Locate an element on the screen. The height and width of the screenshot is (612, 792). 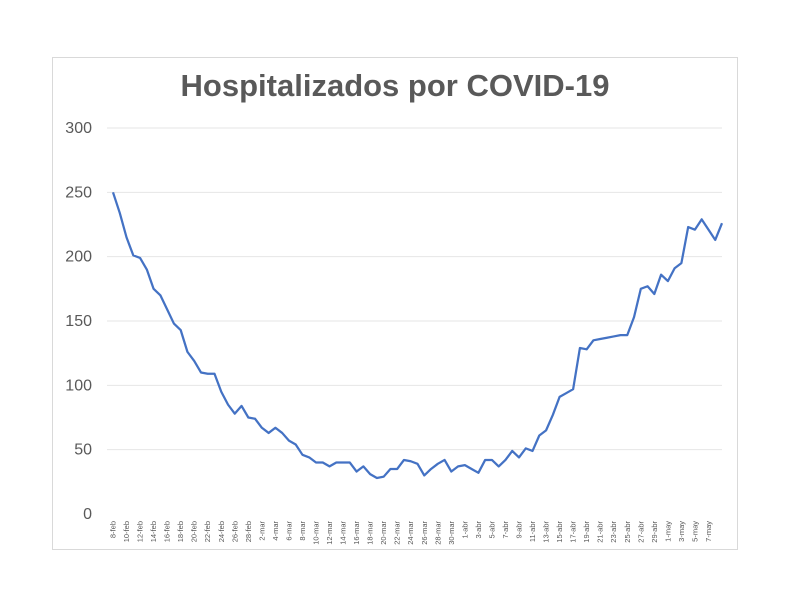
x-tick-label: 22-mar is located at coordinates (397, 533).